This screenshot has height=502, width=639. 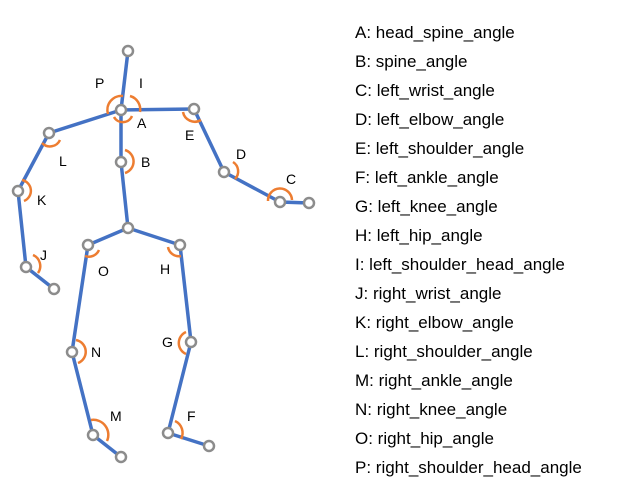 What do you see at coordinates (168, 433) in the screenshot?
I see `joint-left-ankle` at bounding box center [168, 433].